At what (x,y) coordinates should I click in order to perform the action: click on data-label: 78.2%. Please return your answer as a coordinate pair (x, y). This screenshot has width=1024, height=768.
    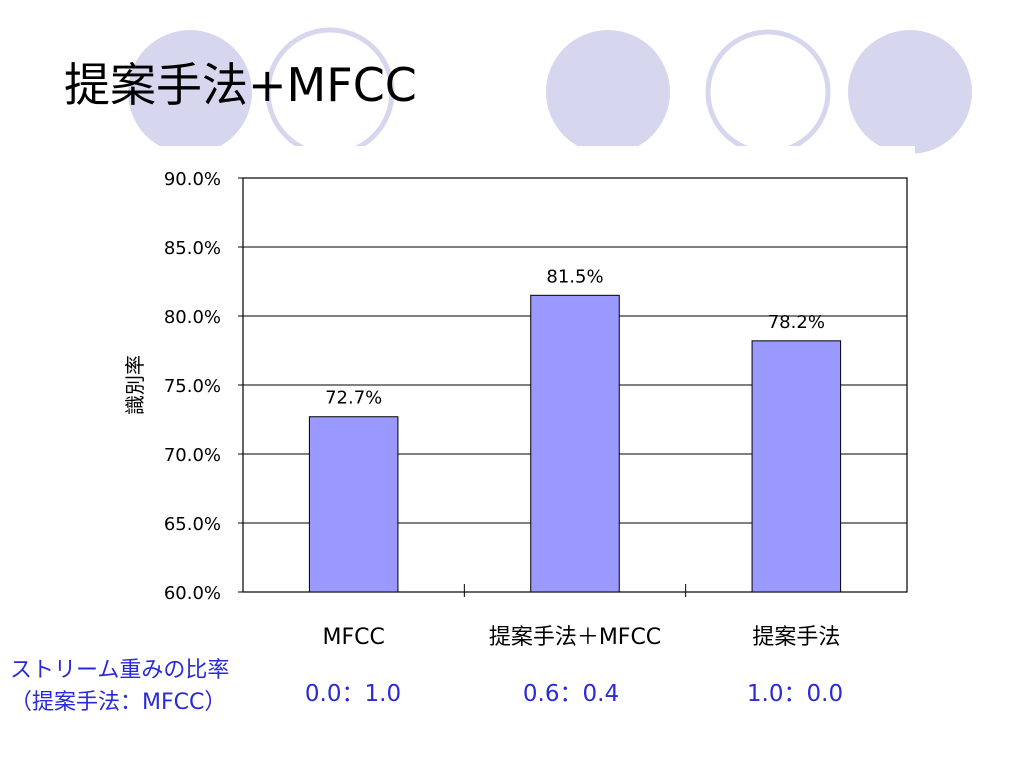
    Looking at the image, I should click on (796, 322).